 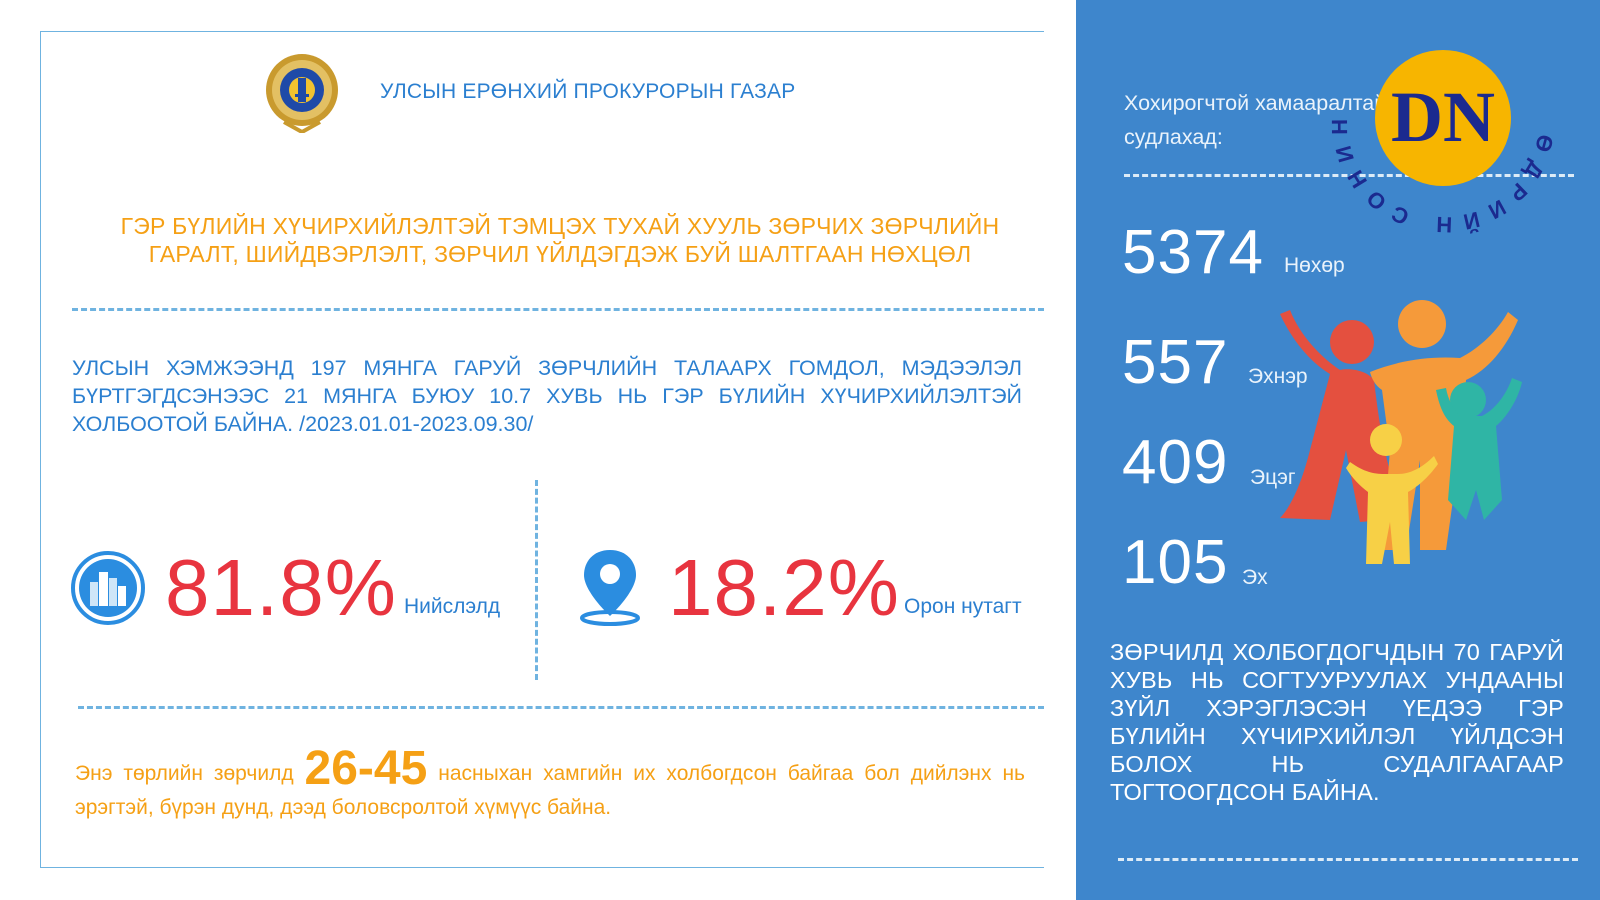 I want to click on age-note-prefix: Энэ төрлийн зөрчилд, so click(x=184, y=773).